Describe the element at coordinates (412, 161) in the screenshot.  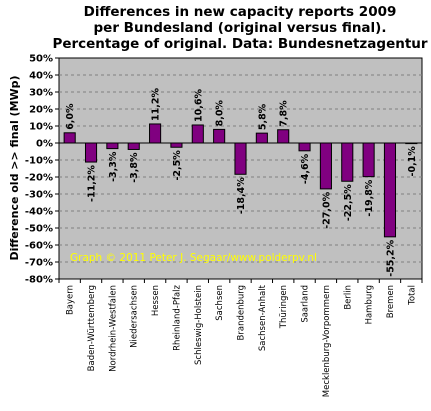
I see `data-label: -0,1%` at that location.